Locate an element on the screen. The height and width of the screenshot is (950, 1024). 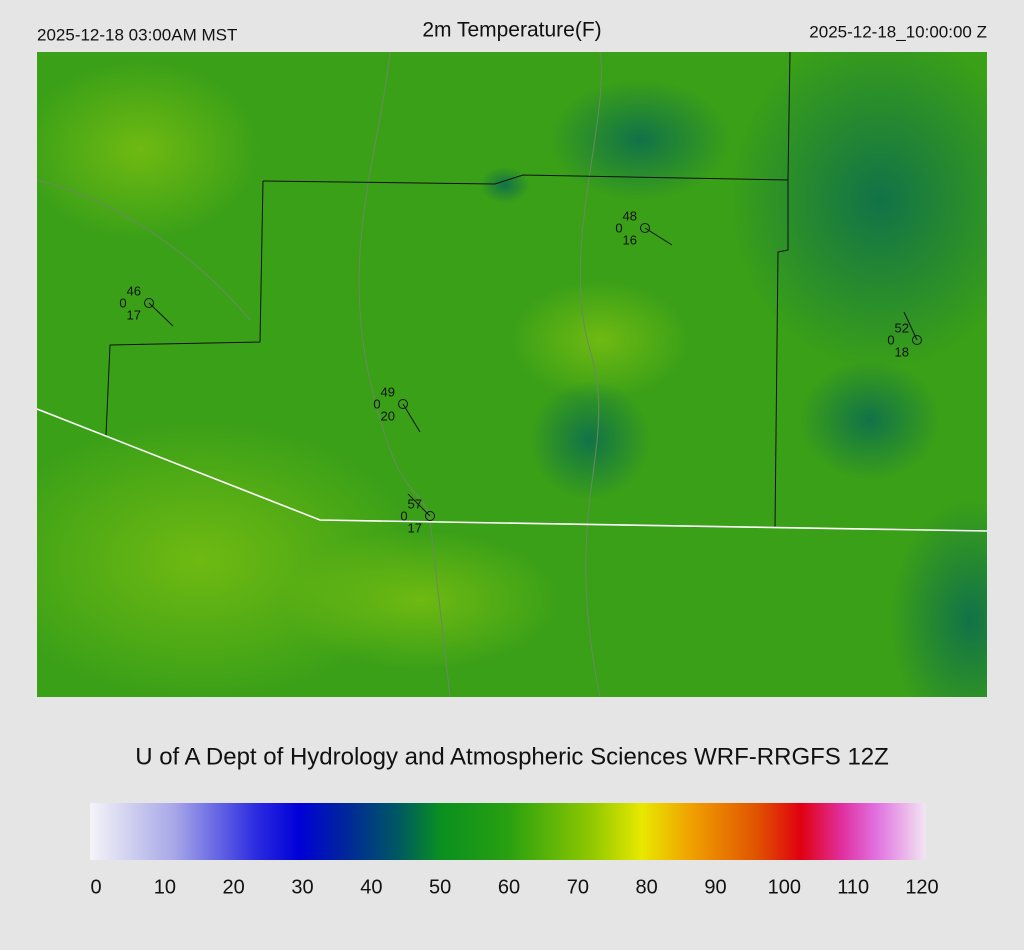
station-dew: 18 is located at coordinates (902, 351).